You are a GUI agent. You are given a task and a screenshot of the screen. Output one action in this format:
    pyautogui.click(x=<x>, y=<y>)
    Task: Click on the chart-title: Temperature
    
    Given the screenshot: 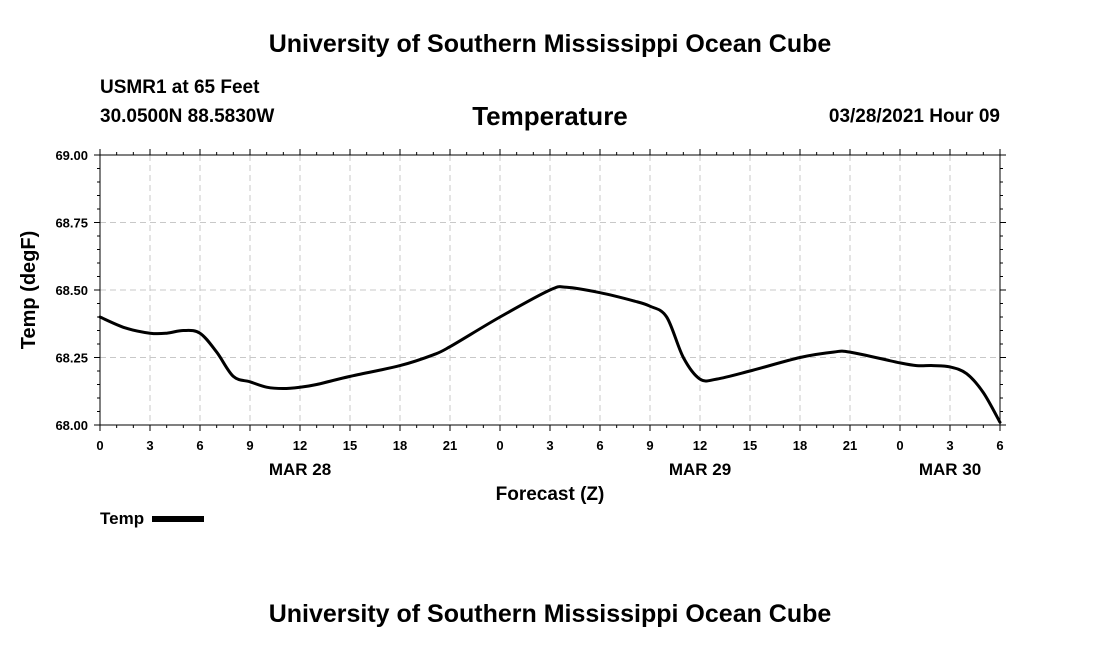 What is the action you would take?
    pyautogui.click(x=550, y=116)
    